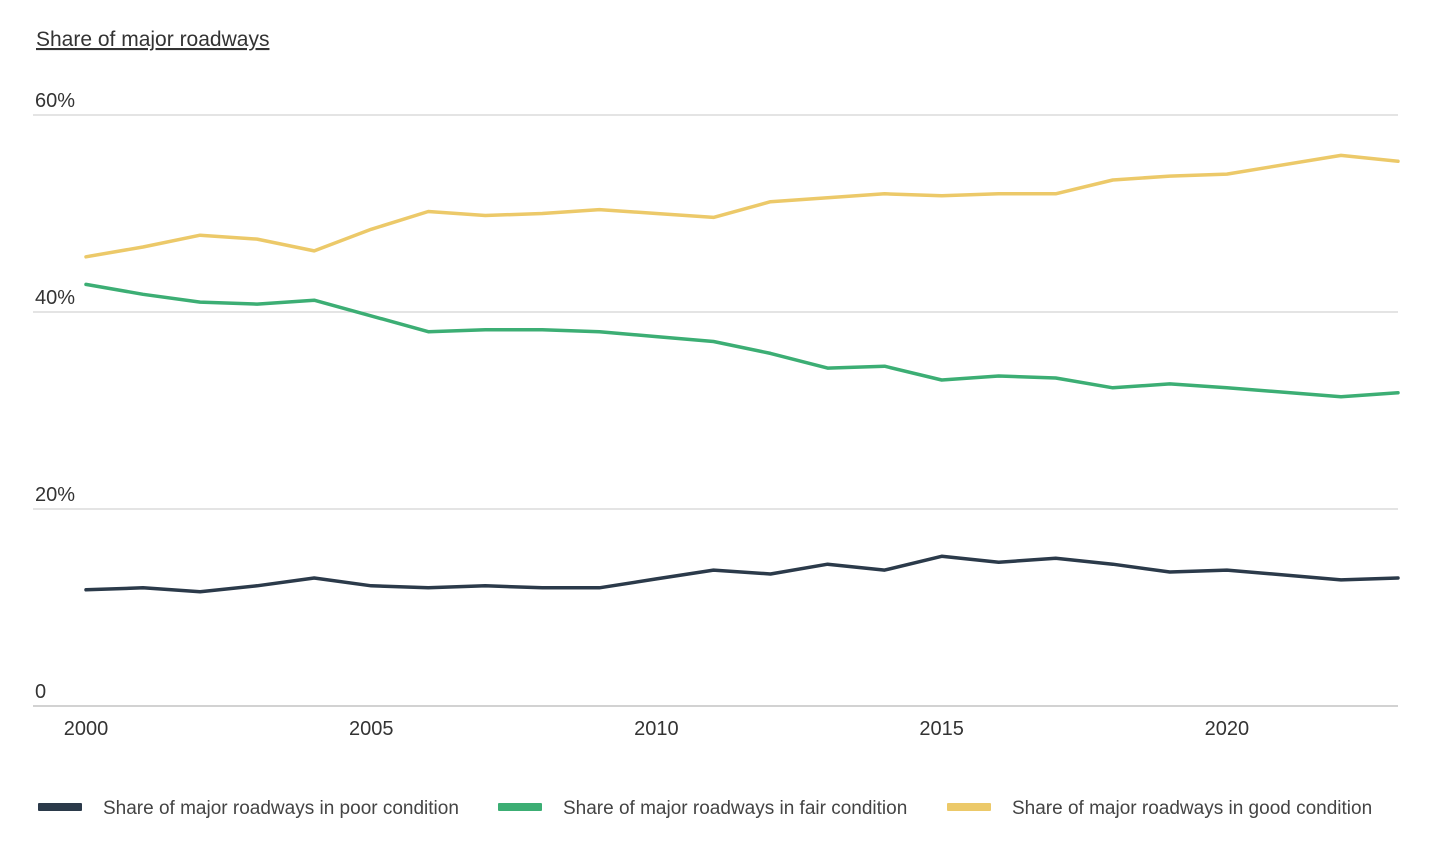 Image resolution: width=1450 pixels, height=850 pixels. I want to click on series-line-good, so click(742, 206).